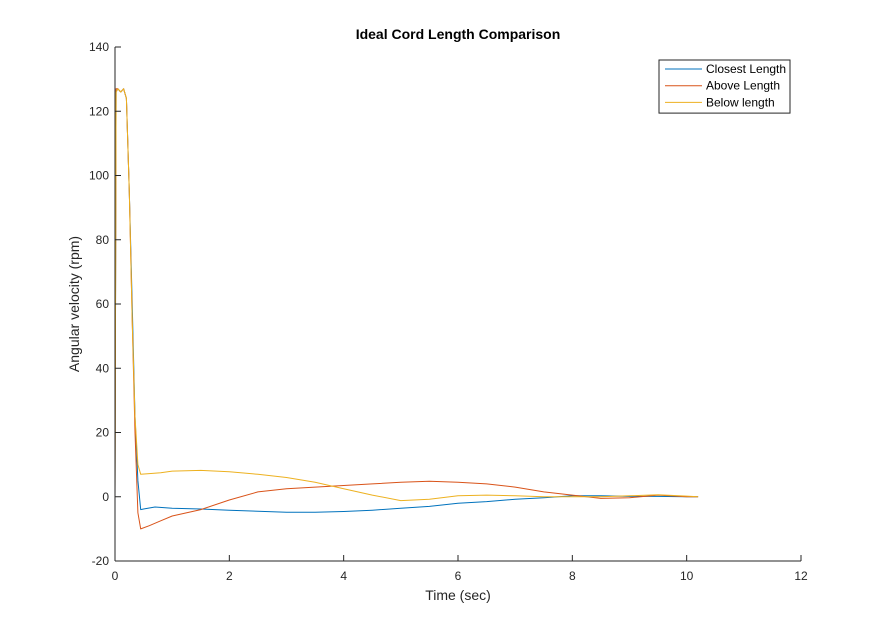 This screenshot has width=886, height=635. I want to click on y-tick-label: 120, so click(99, 111).